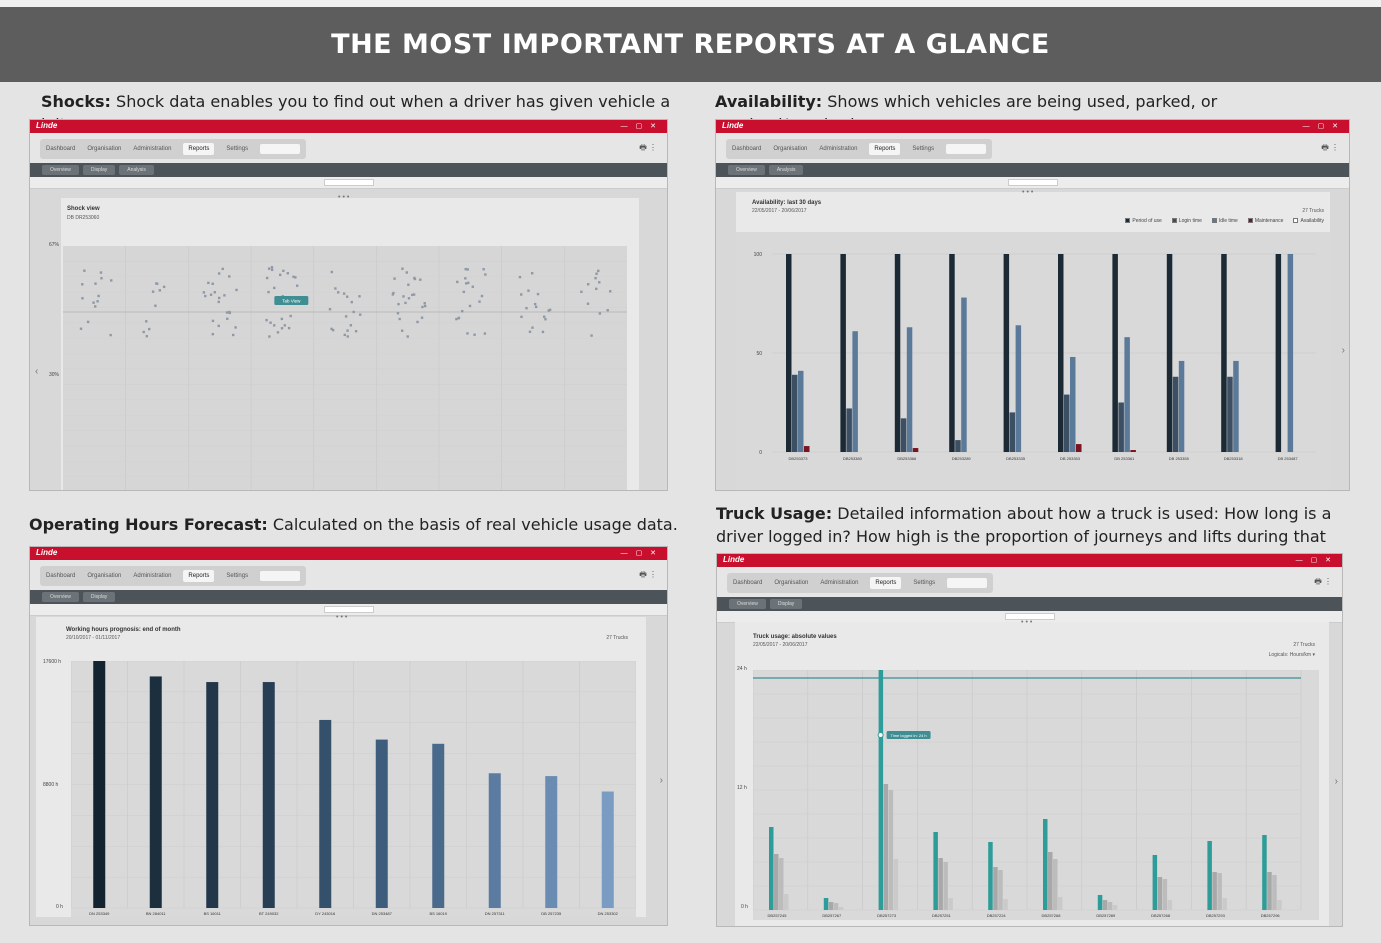 The height and width of the screenshot is (943, 1381). I want to click on y-label-top: 67%, so click(54, 245).